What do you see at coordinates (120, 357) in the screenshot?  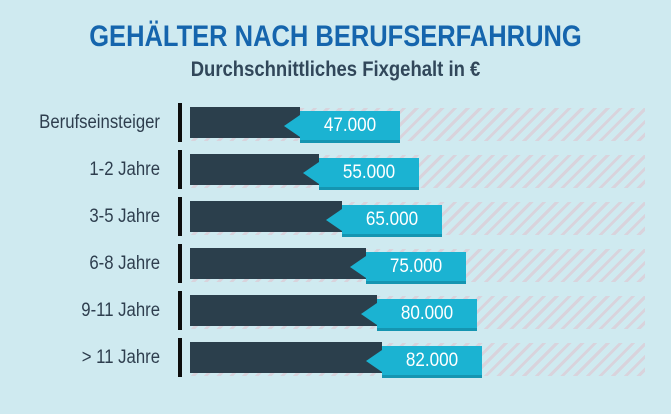 I see `category-label: > 11 Jahre` at bounding box center [120, 357].